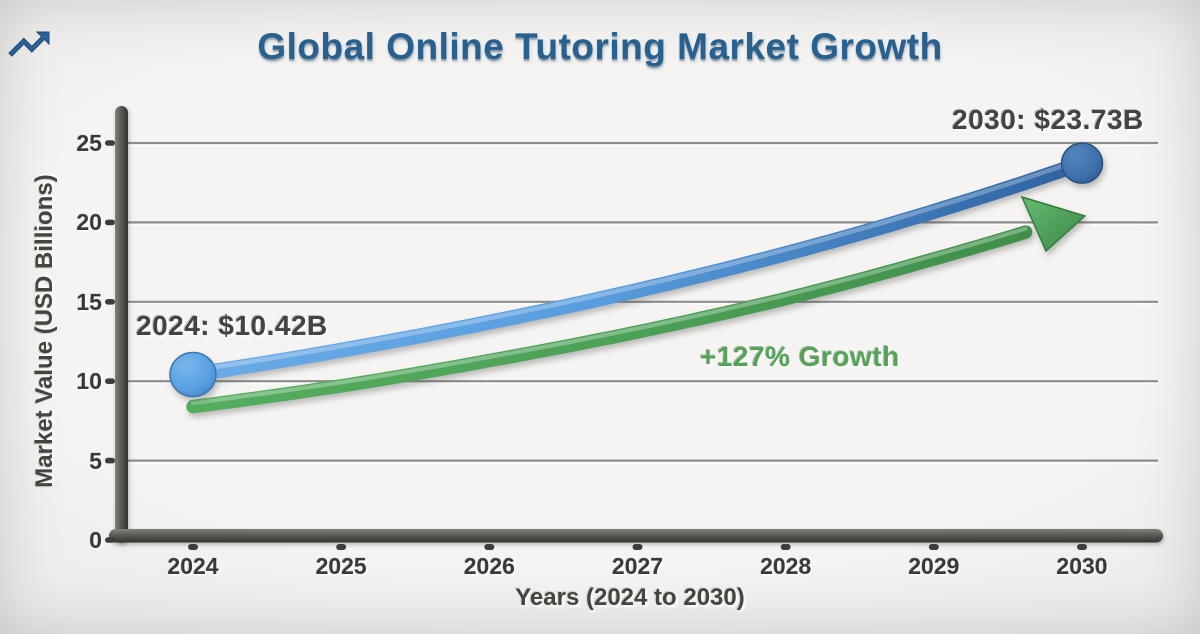  What do you see at coordinates (89, 143) in the screenshot?
I see `y-tick-label: 25` at bounding box center [89, 143].